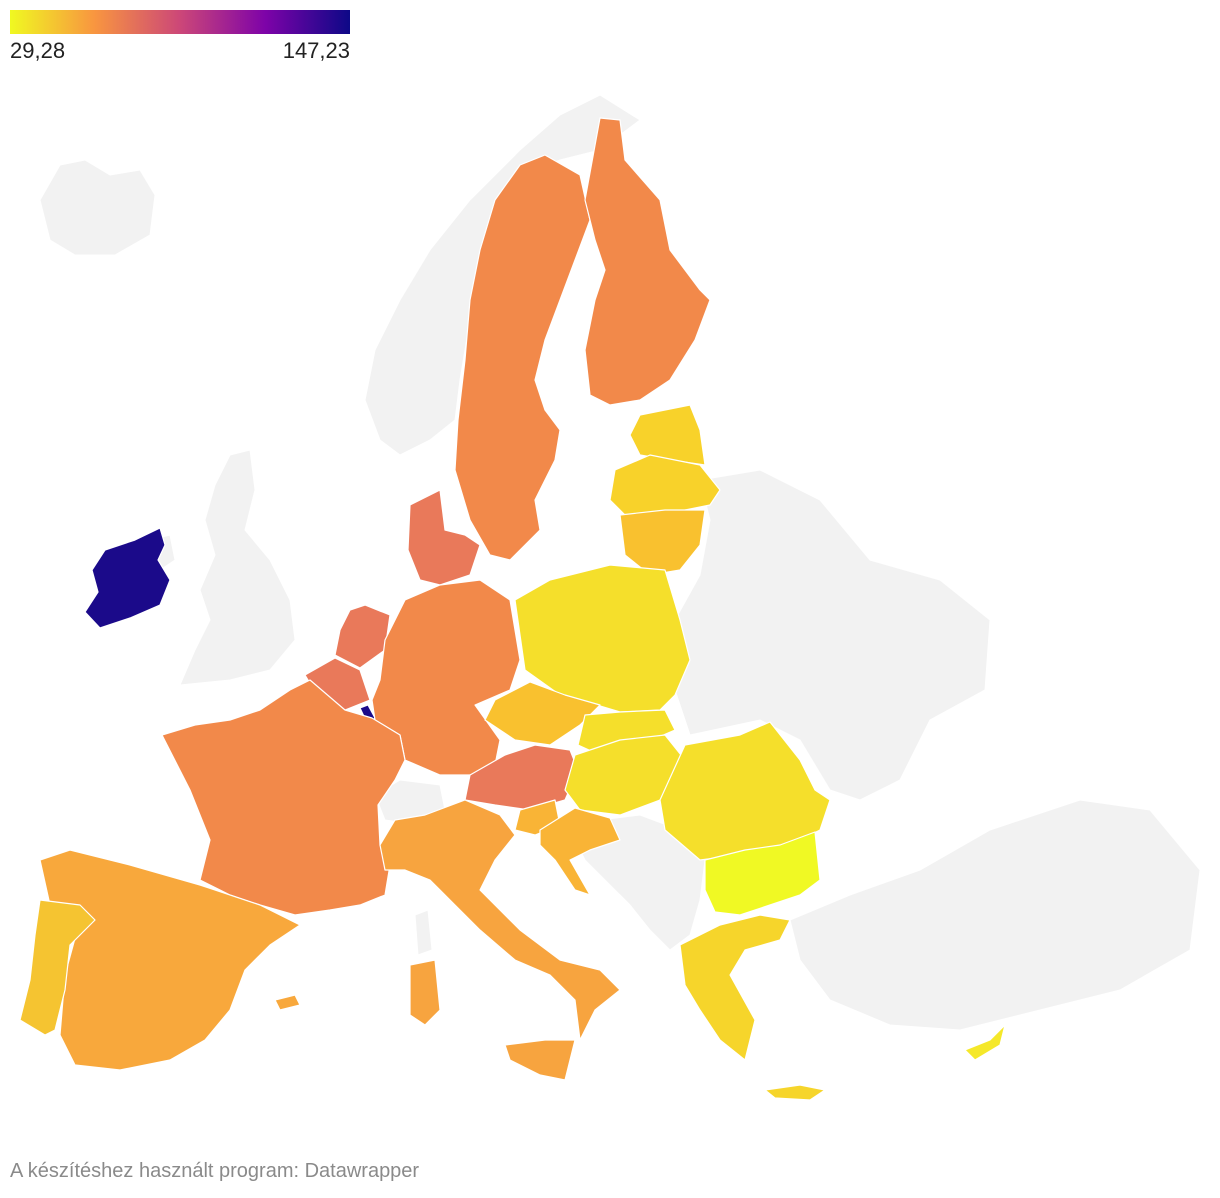  I want to click on country-balearic, so click(287, 1002).